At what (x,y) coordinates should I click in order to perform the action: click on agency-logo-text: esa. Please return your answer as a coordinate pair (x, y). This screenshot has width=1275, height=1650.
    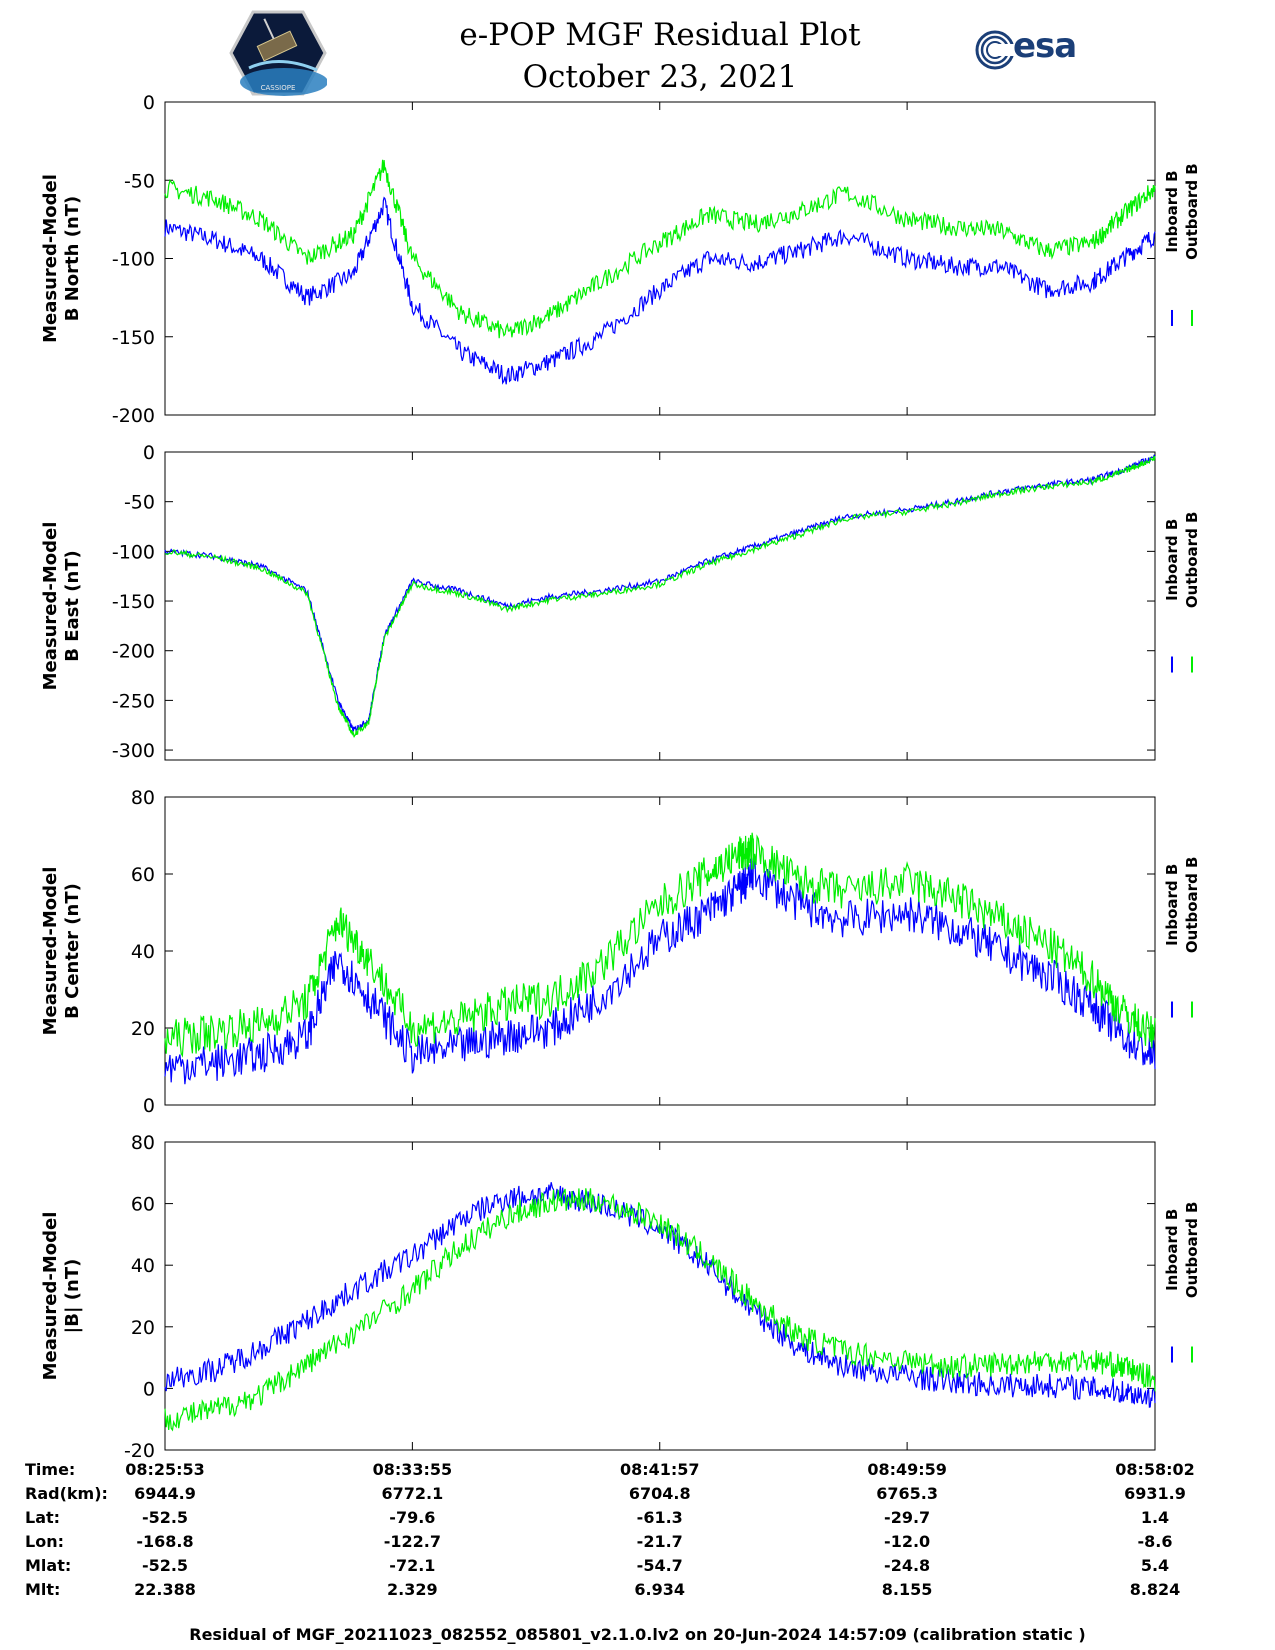
    Looking at the image, I should click on (1045, 46).